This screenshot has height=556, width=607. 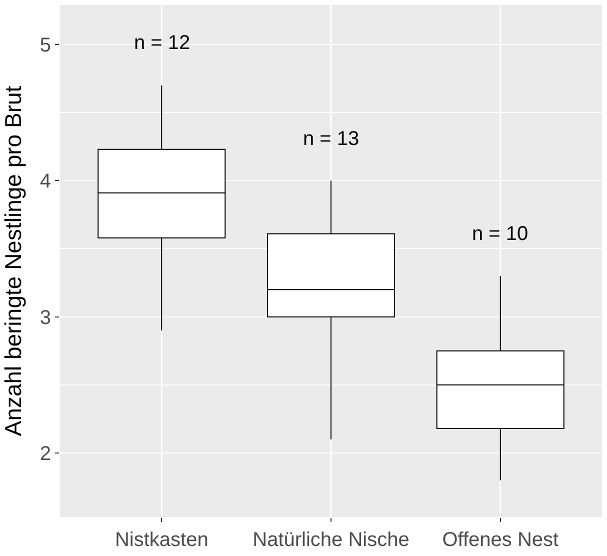 I want to click on annotation: n = 12, so click(x=162, y=43).